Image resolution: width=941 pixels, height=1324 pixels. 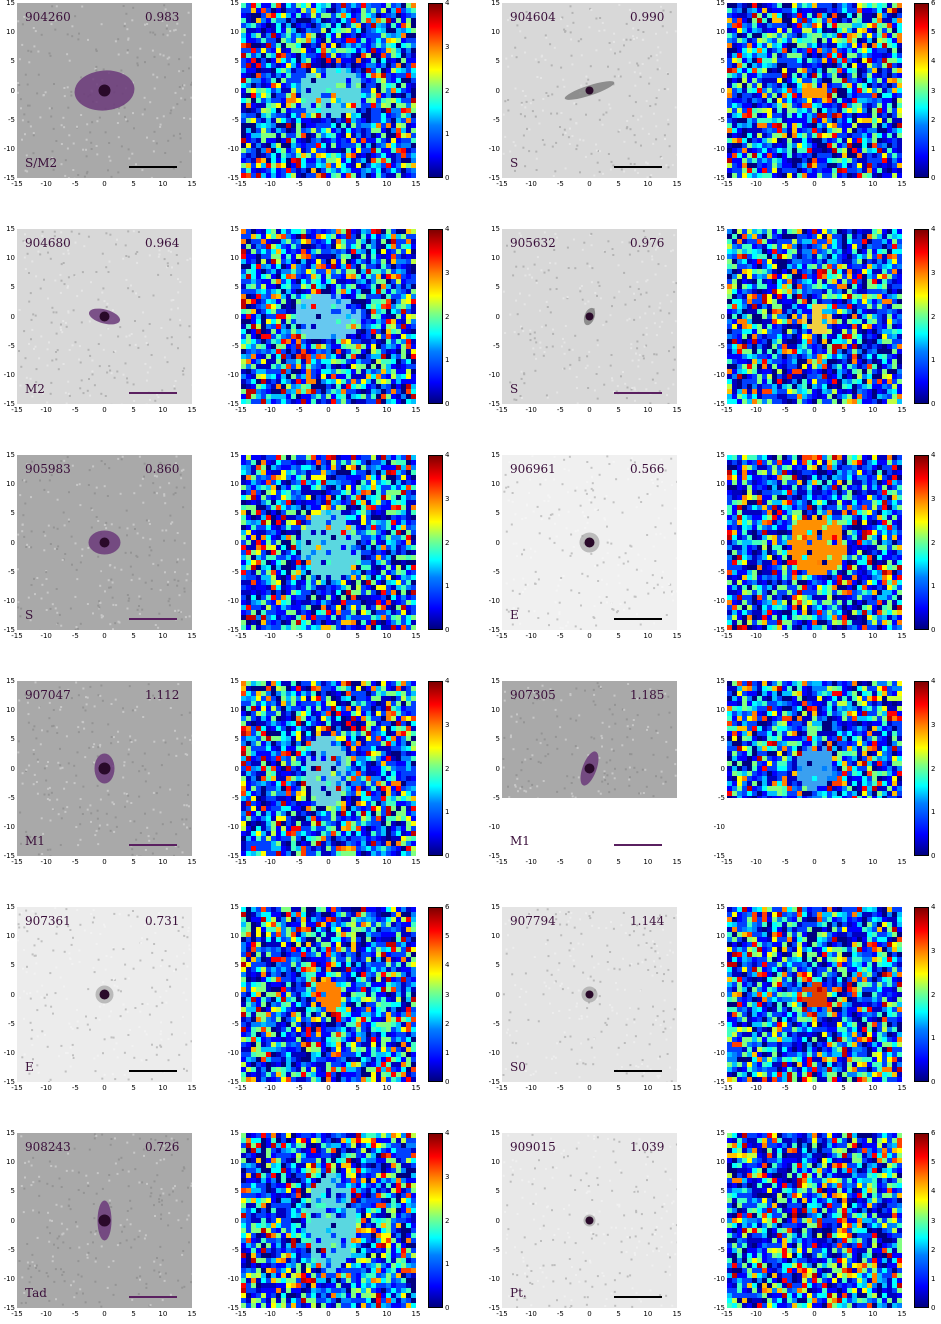 What do you see at coordinates (162, 243) in the screenshot?
I see `redshift-label: 0.964` at bounding box center [162, 243].